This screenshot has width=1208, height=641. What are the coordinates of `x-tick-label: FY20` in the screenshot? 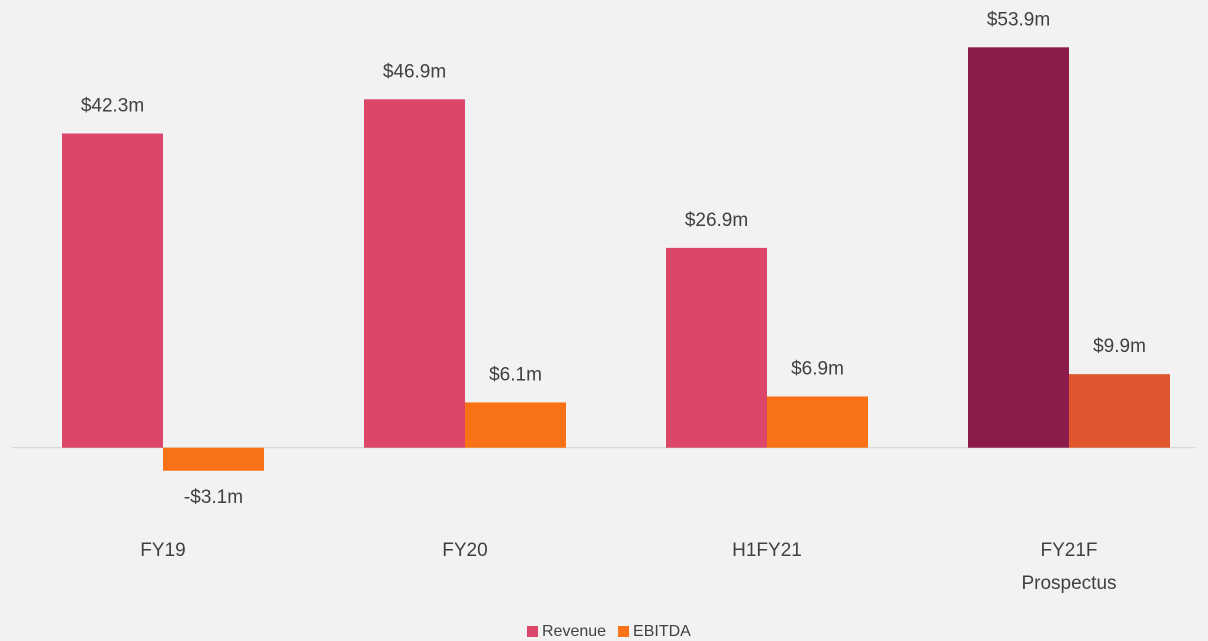 It's located at (464, 550).